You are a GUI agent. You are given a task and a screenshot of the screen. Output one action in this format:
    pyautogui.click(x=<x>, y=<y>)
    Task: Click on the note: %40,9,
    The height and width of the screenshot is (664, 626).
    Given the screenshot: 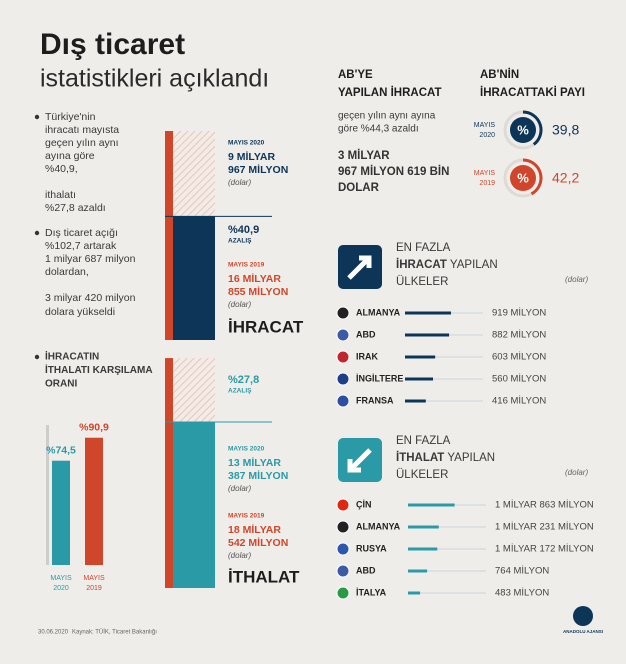 What is the action you would take?
    pyautogui.click(x=61, y=169)
    